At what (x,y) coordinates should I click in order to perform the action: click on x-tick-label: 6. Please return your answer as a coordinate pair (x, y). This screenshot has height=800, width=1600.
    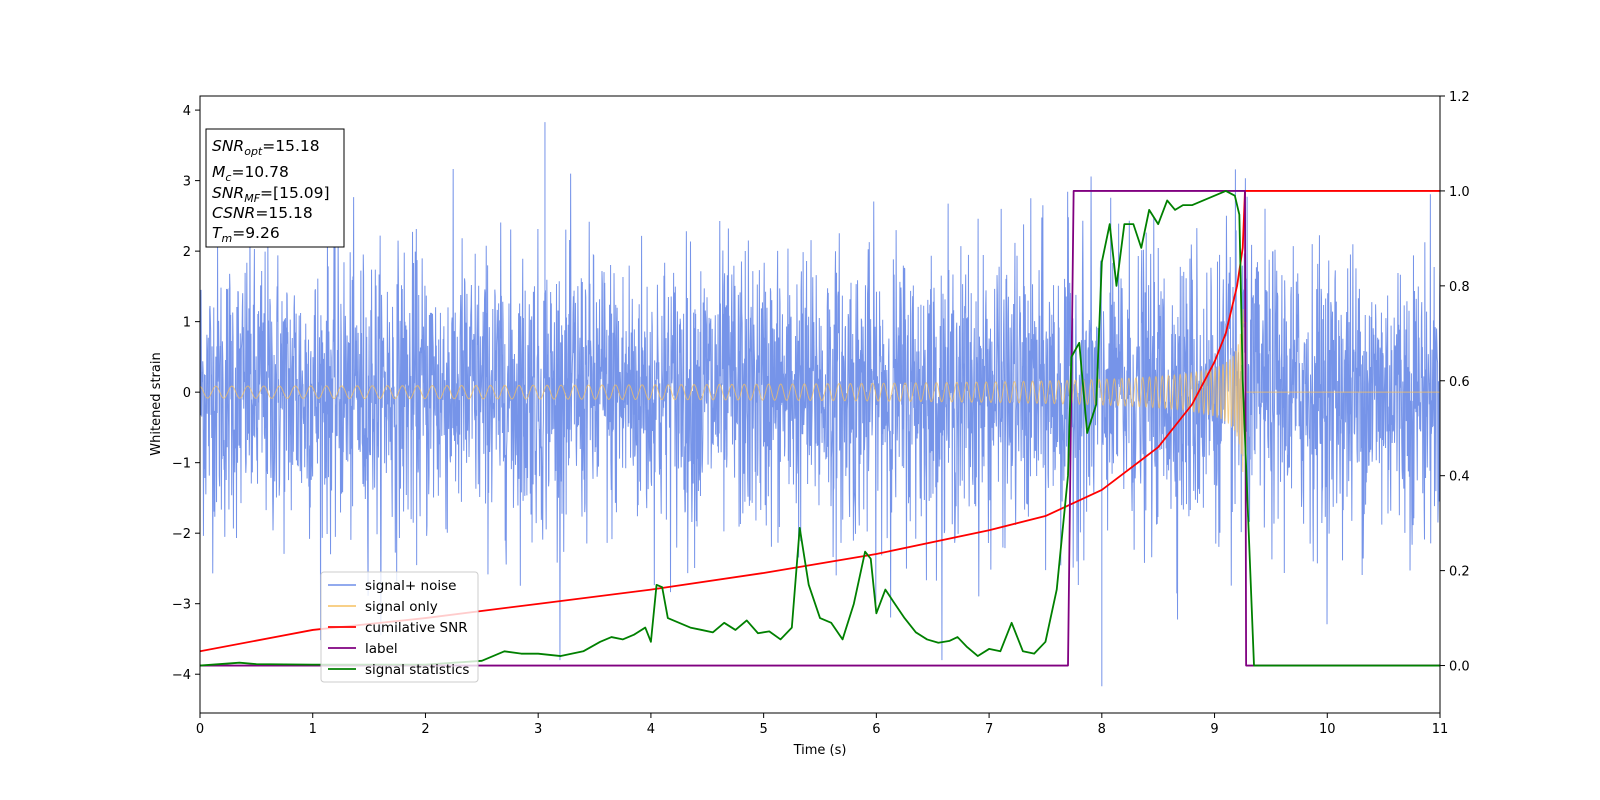
    Looking at the image, I should click on (876, 729).